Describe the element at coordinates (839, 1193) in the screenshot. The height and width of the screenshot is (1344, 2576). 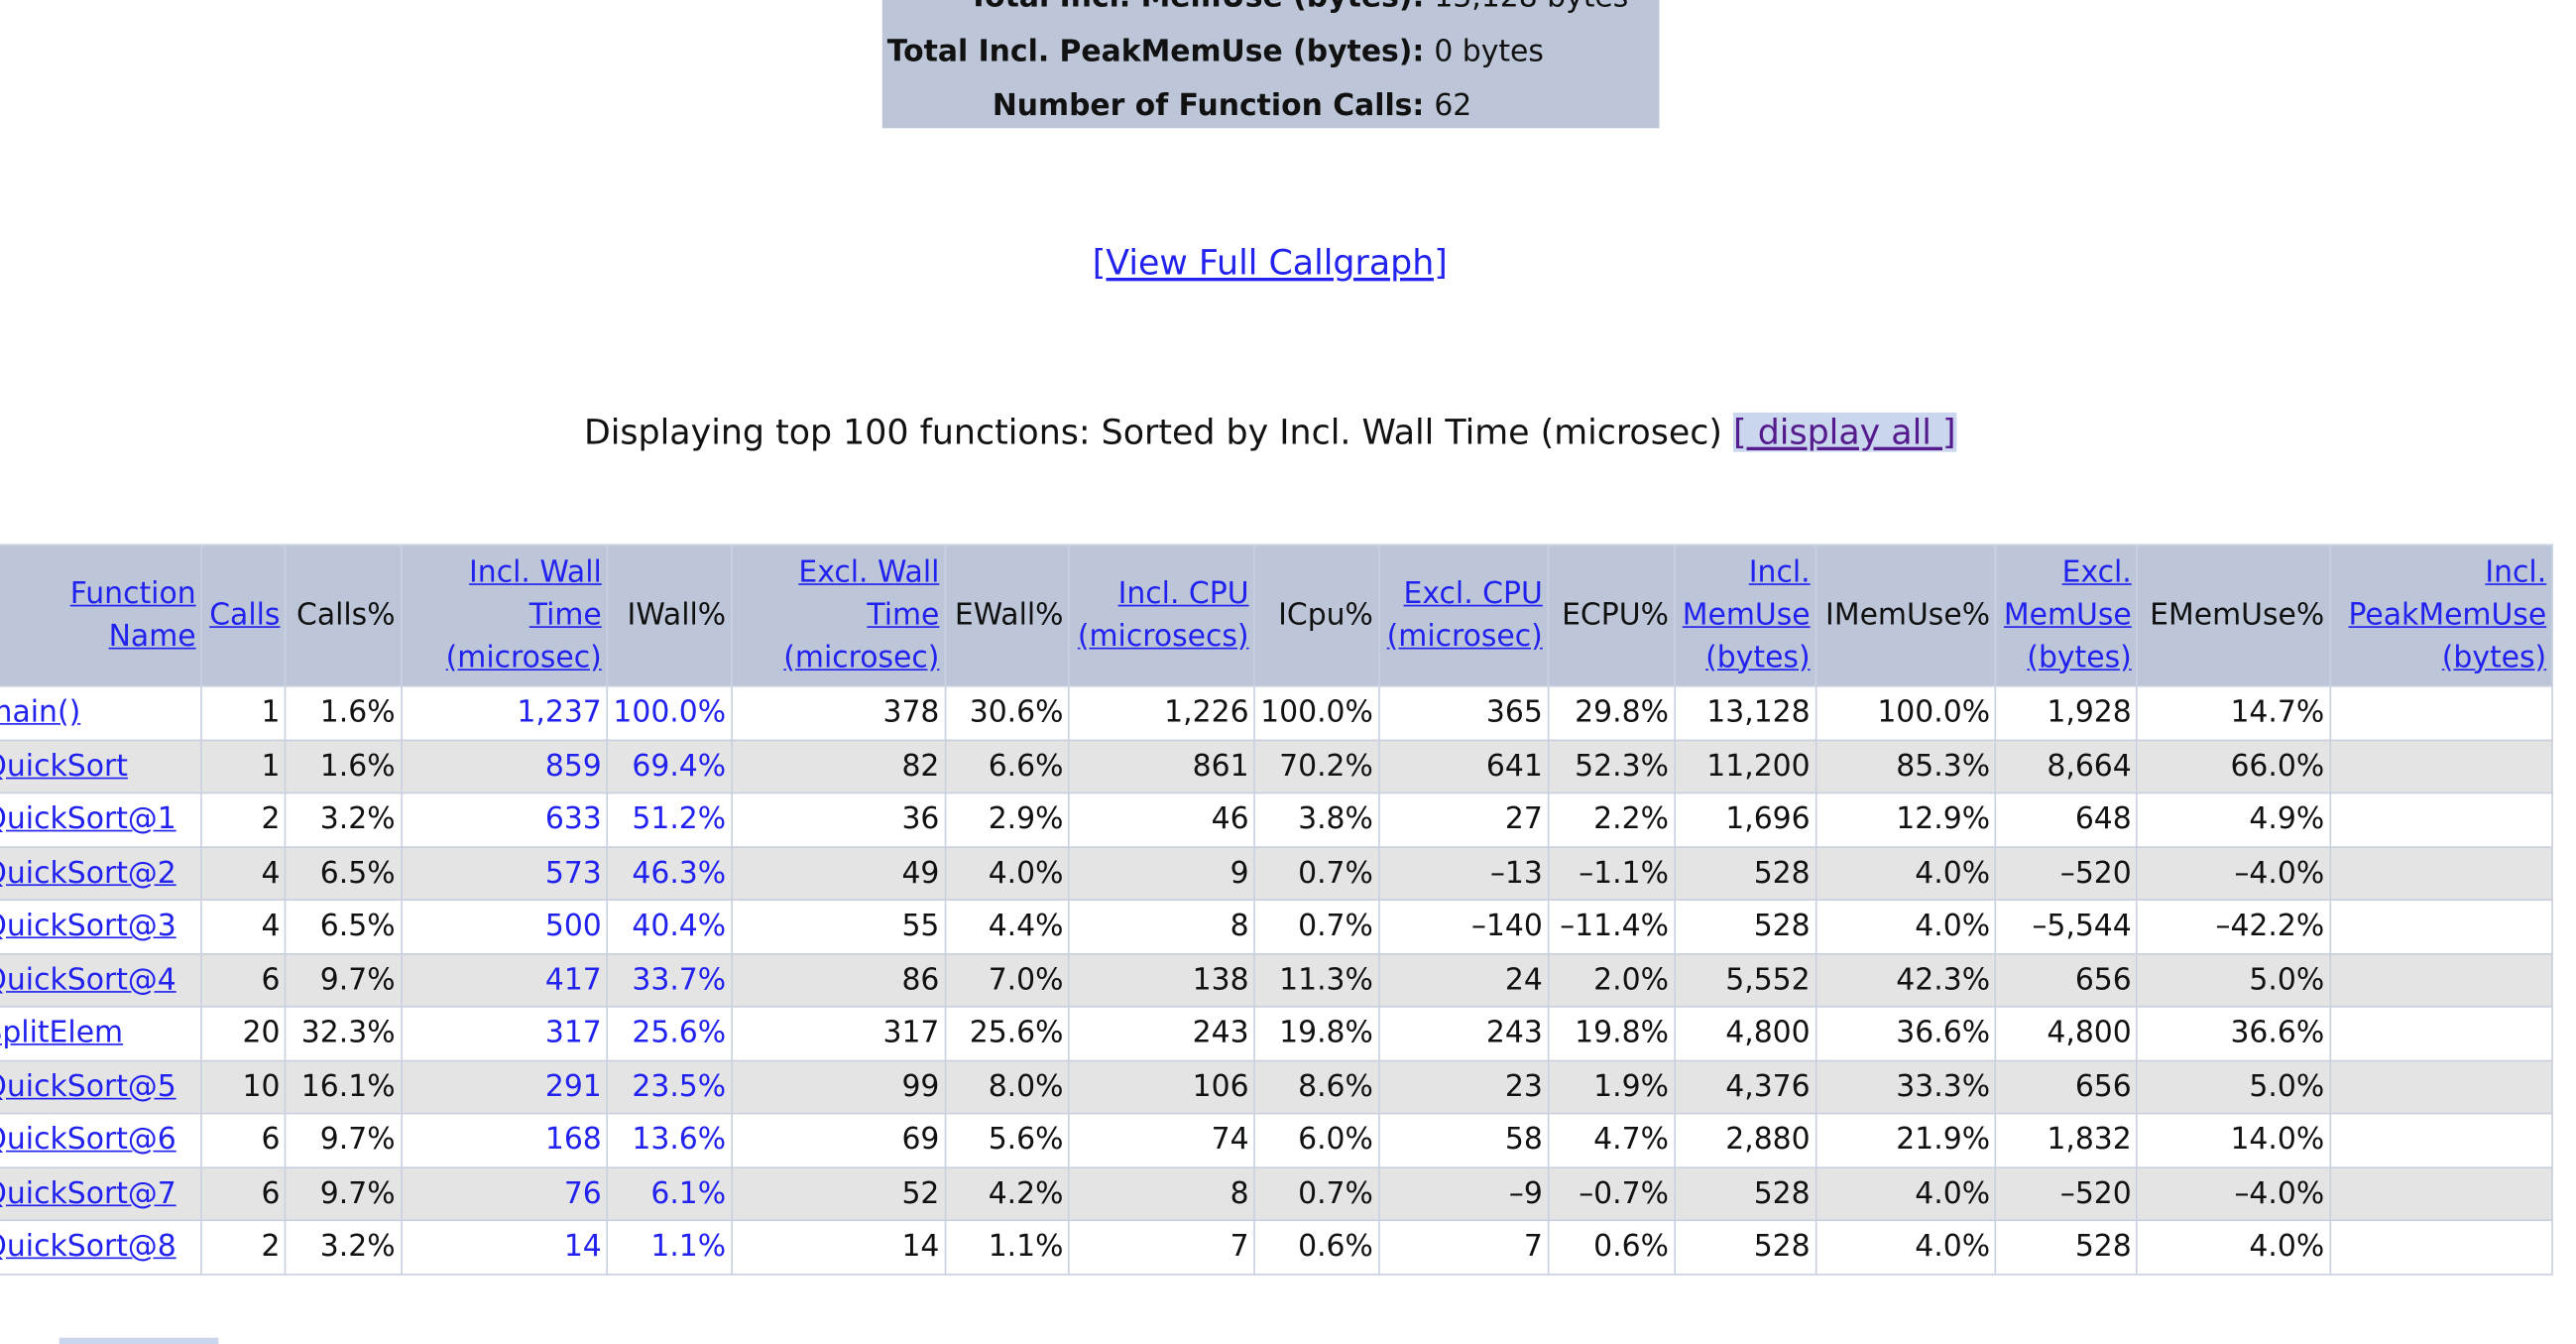
I see `metric-cell: 52` at that location.